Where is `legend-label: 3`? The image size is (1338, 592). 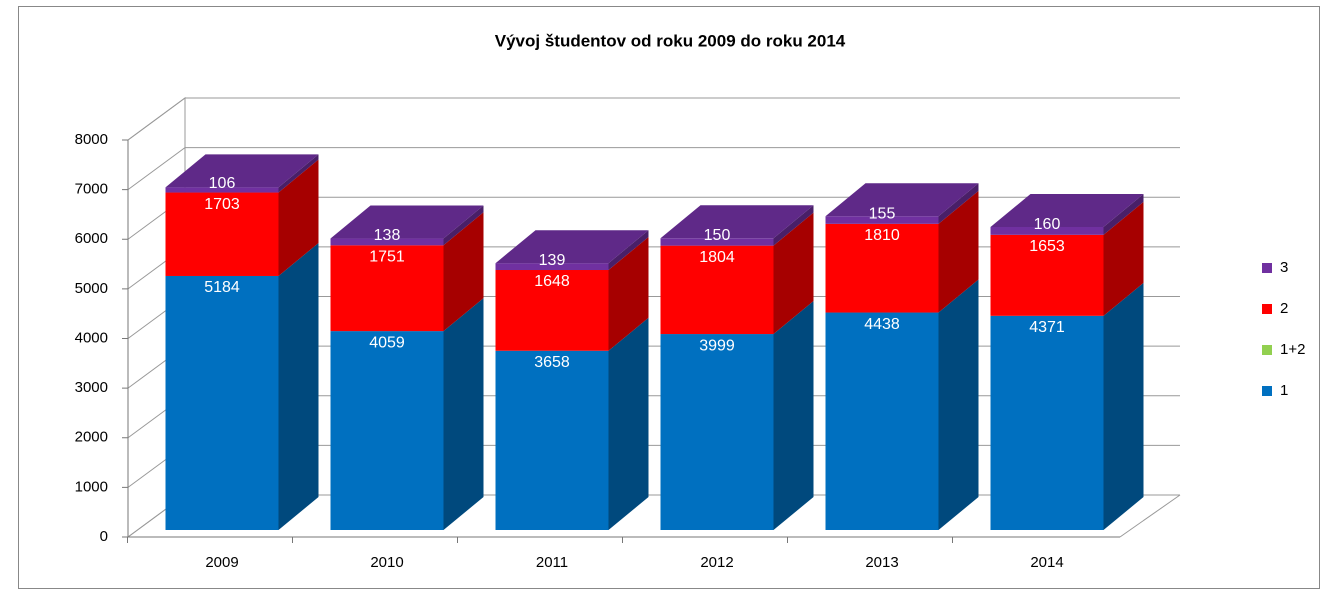 legend-label: 3 is located at coordinates (1284, 267).